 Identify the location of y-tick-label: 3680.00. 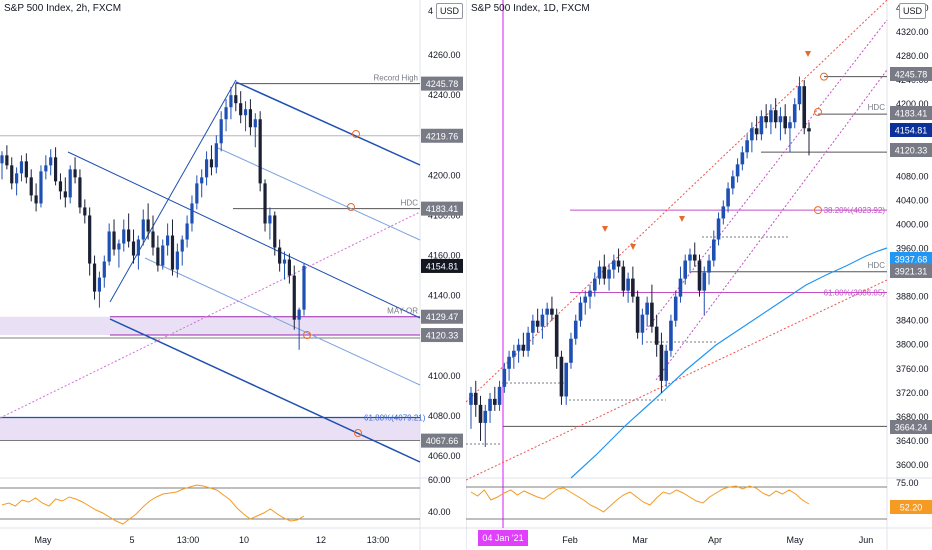
(912, 417).